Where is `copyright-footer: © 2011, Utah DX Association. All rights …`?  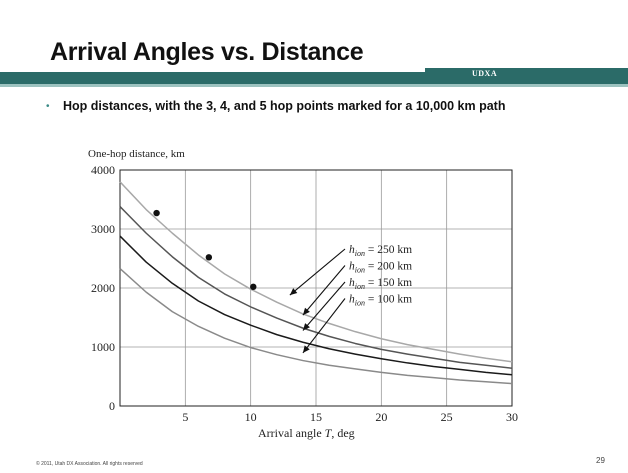
copyright-footer: © 2011, Utah DX Association. All rights … is located at coordinates (89, 464).